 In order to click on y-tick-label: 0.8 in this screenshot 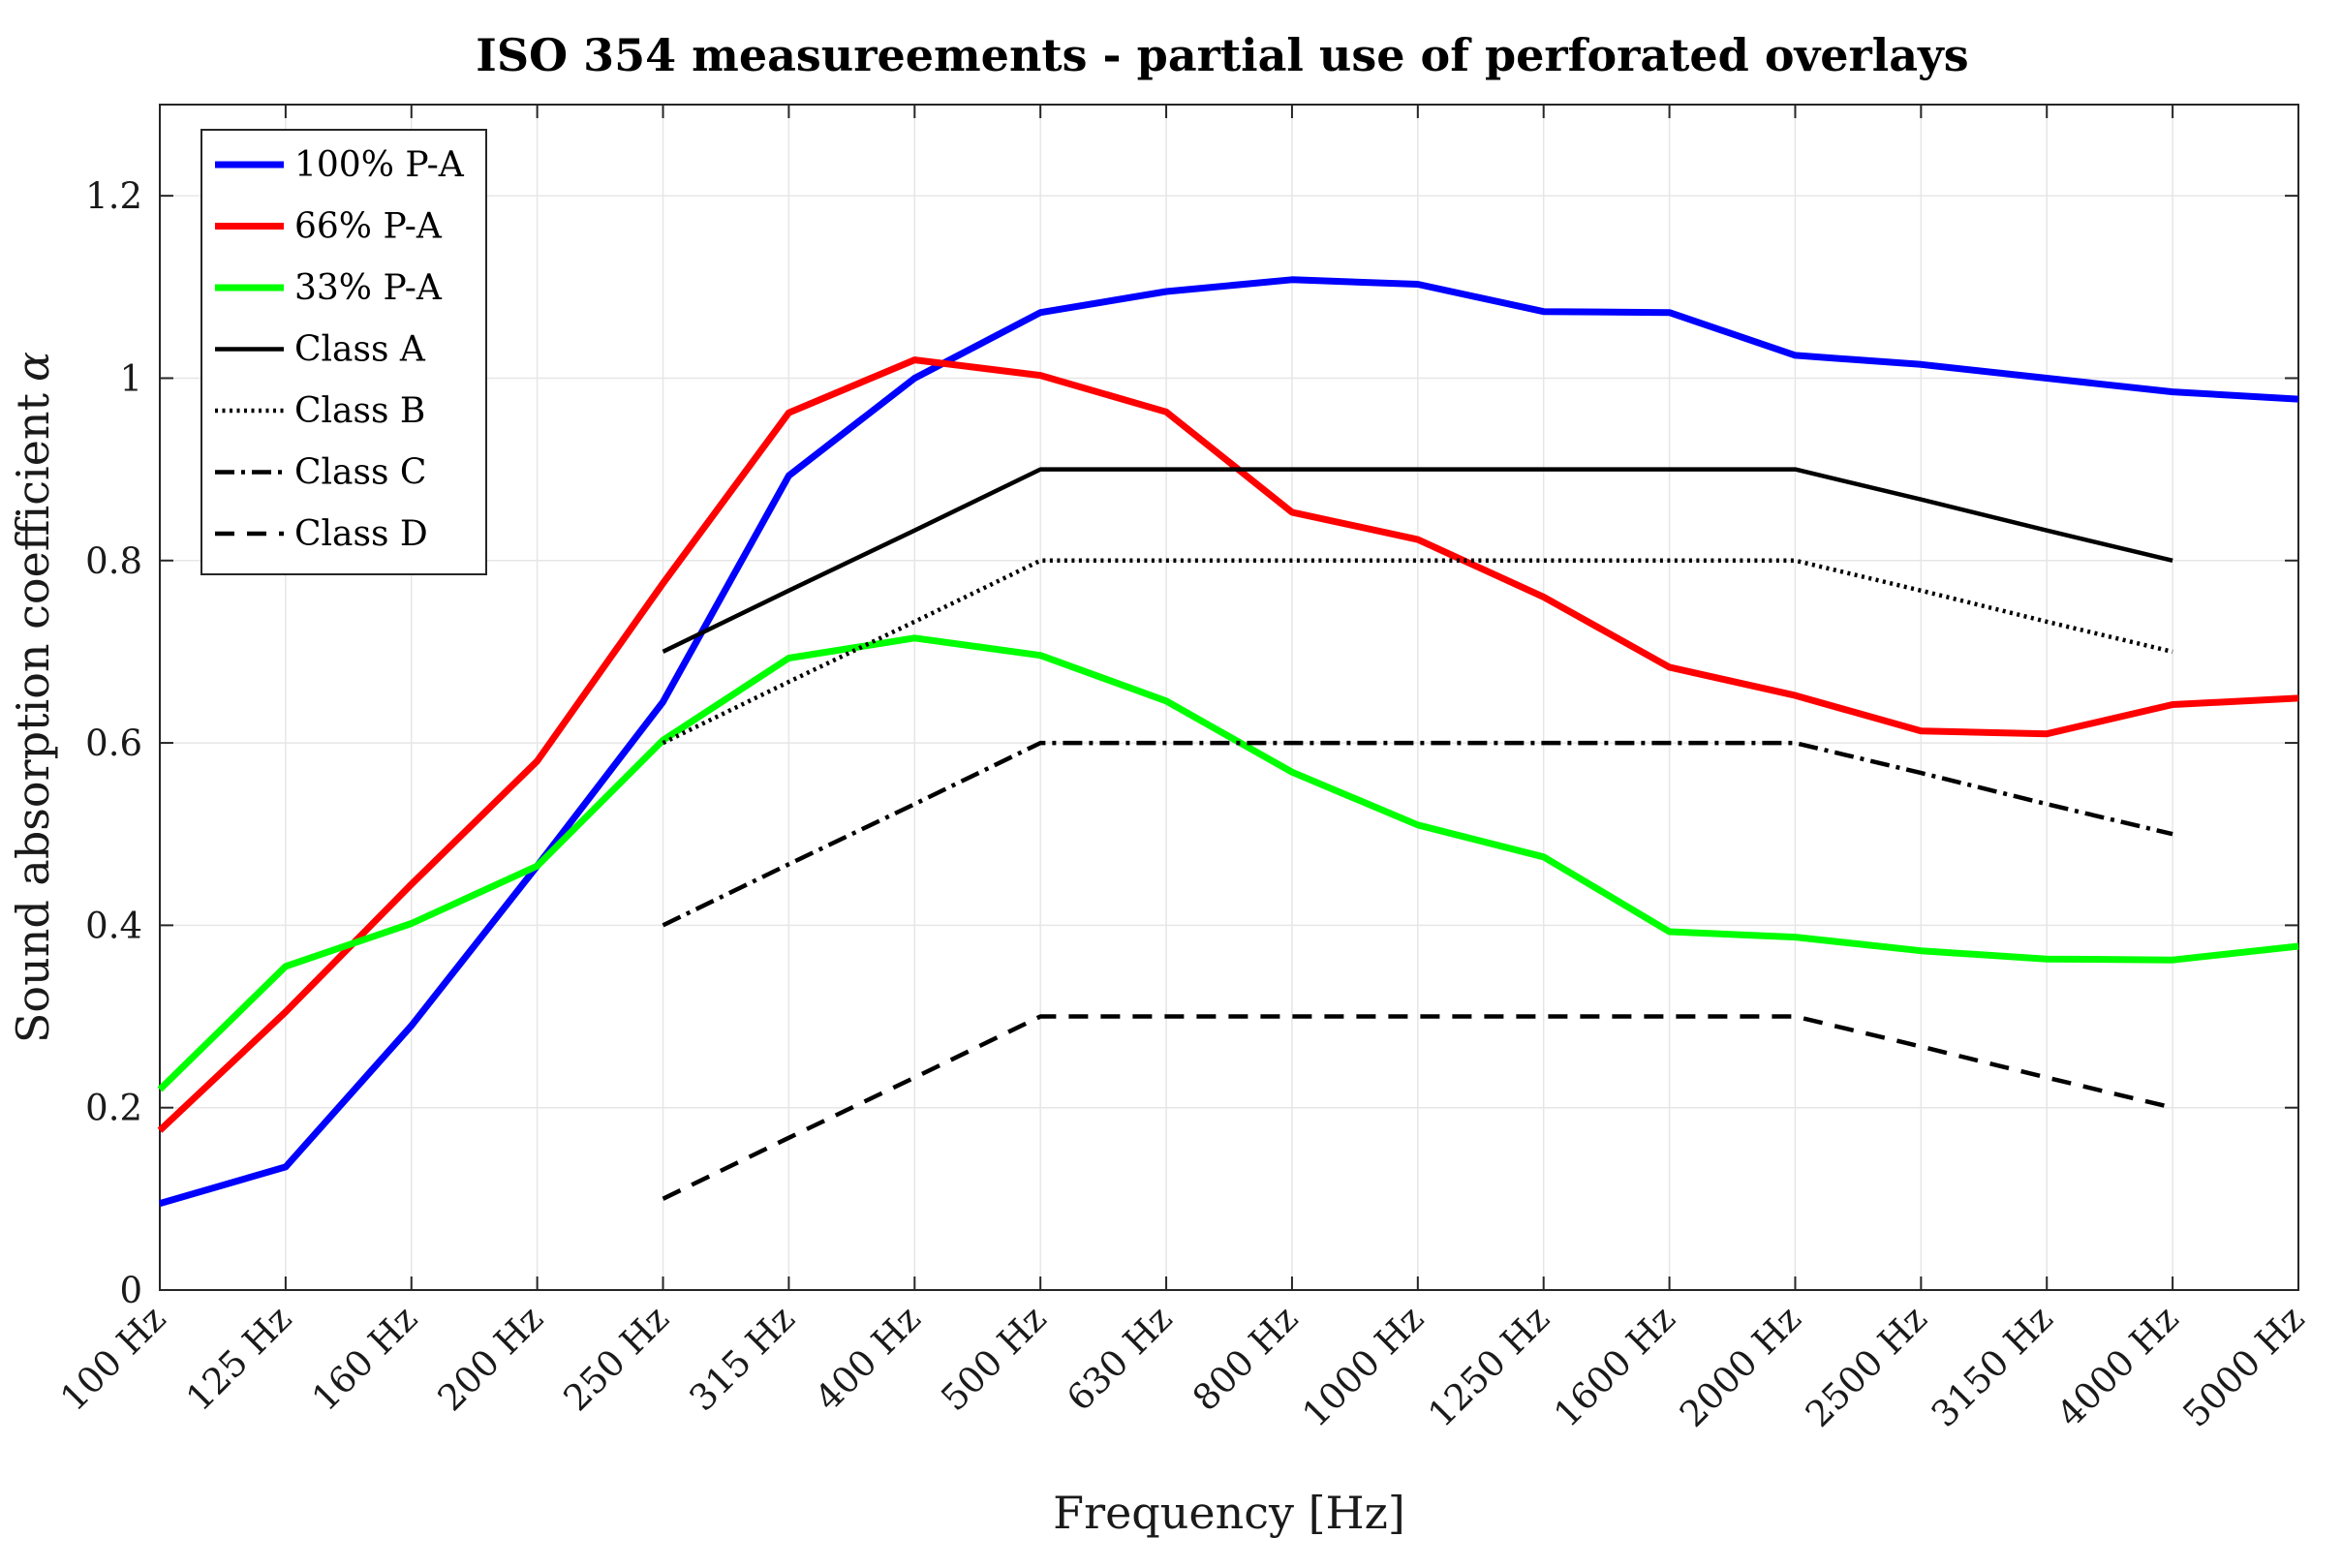, I will do `click(113, 561)`.